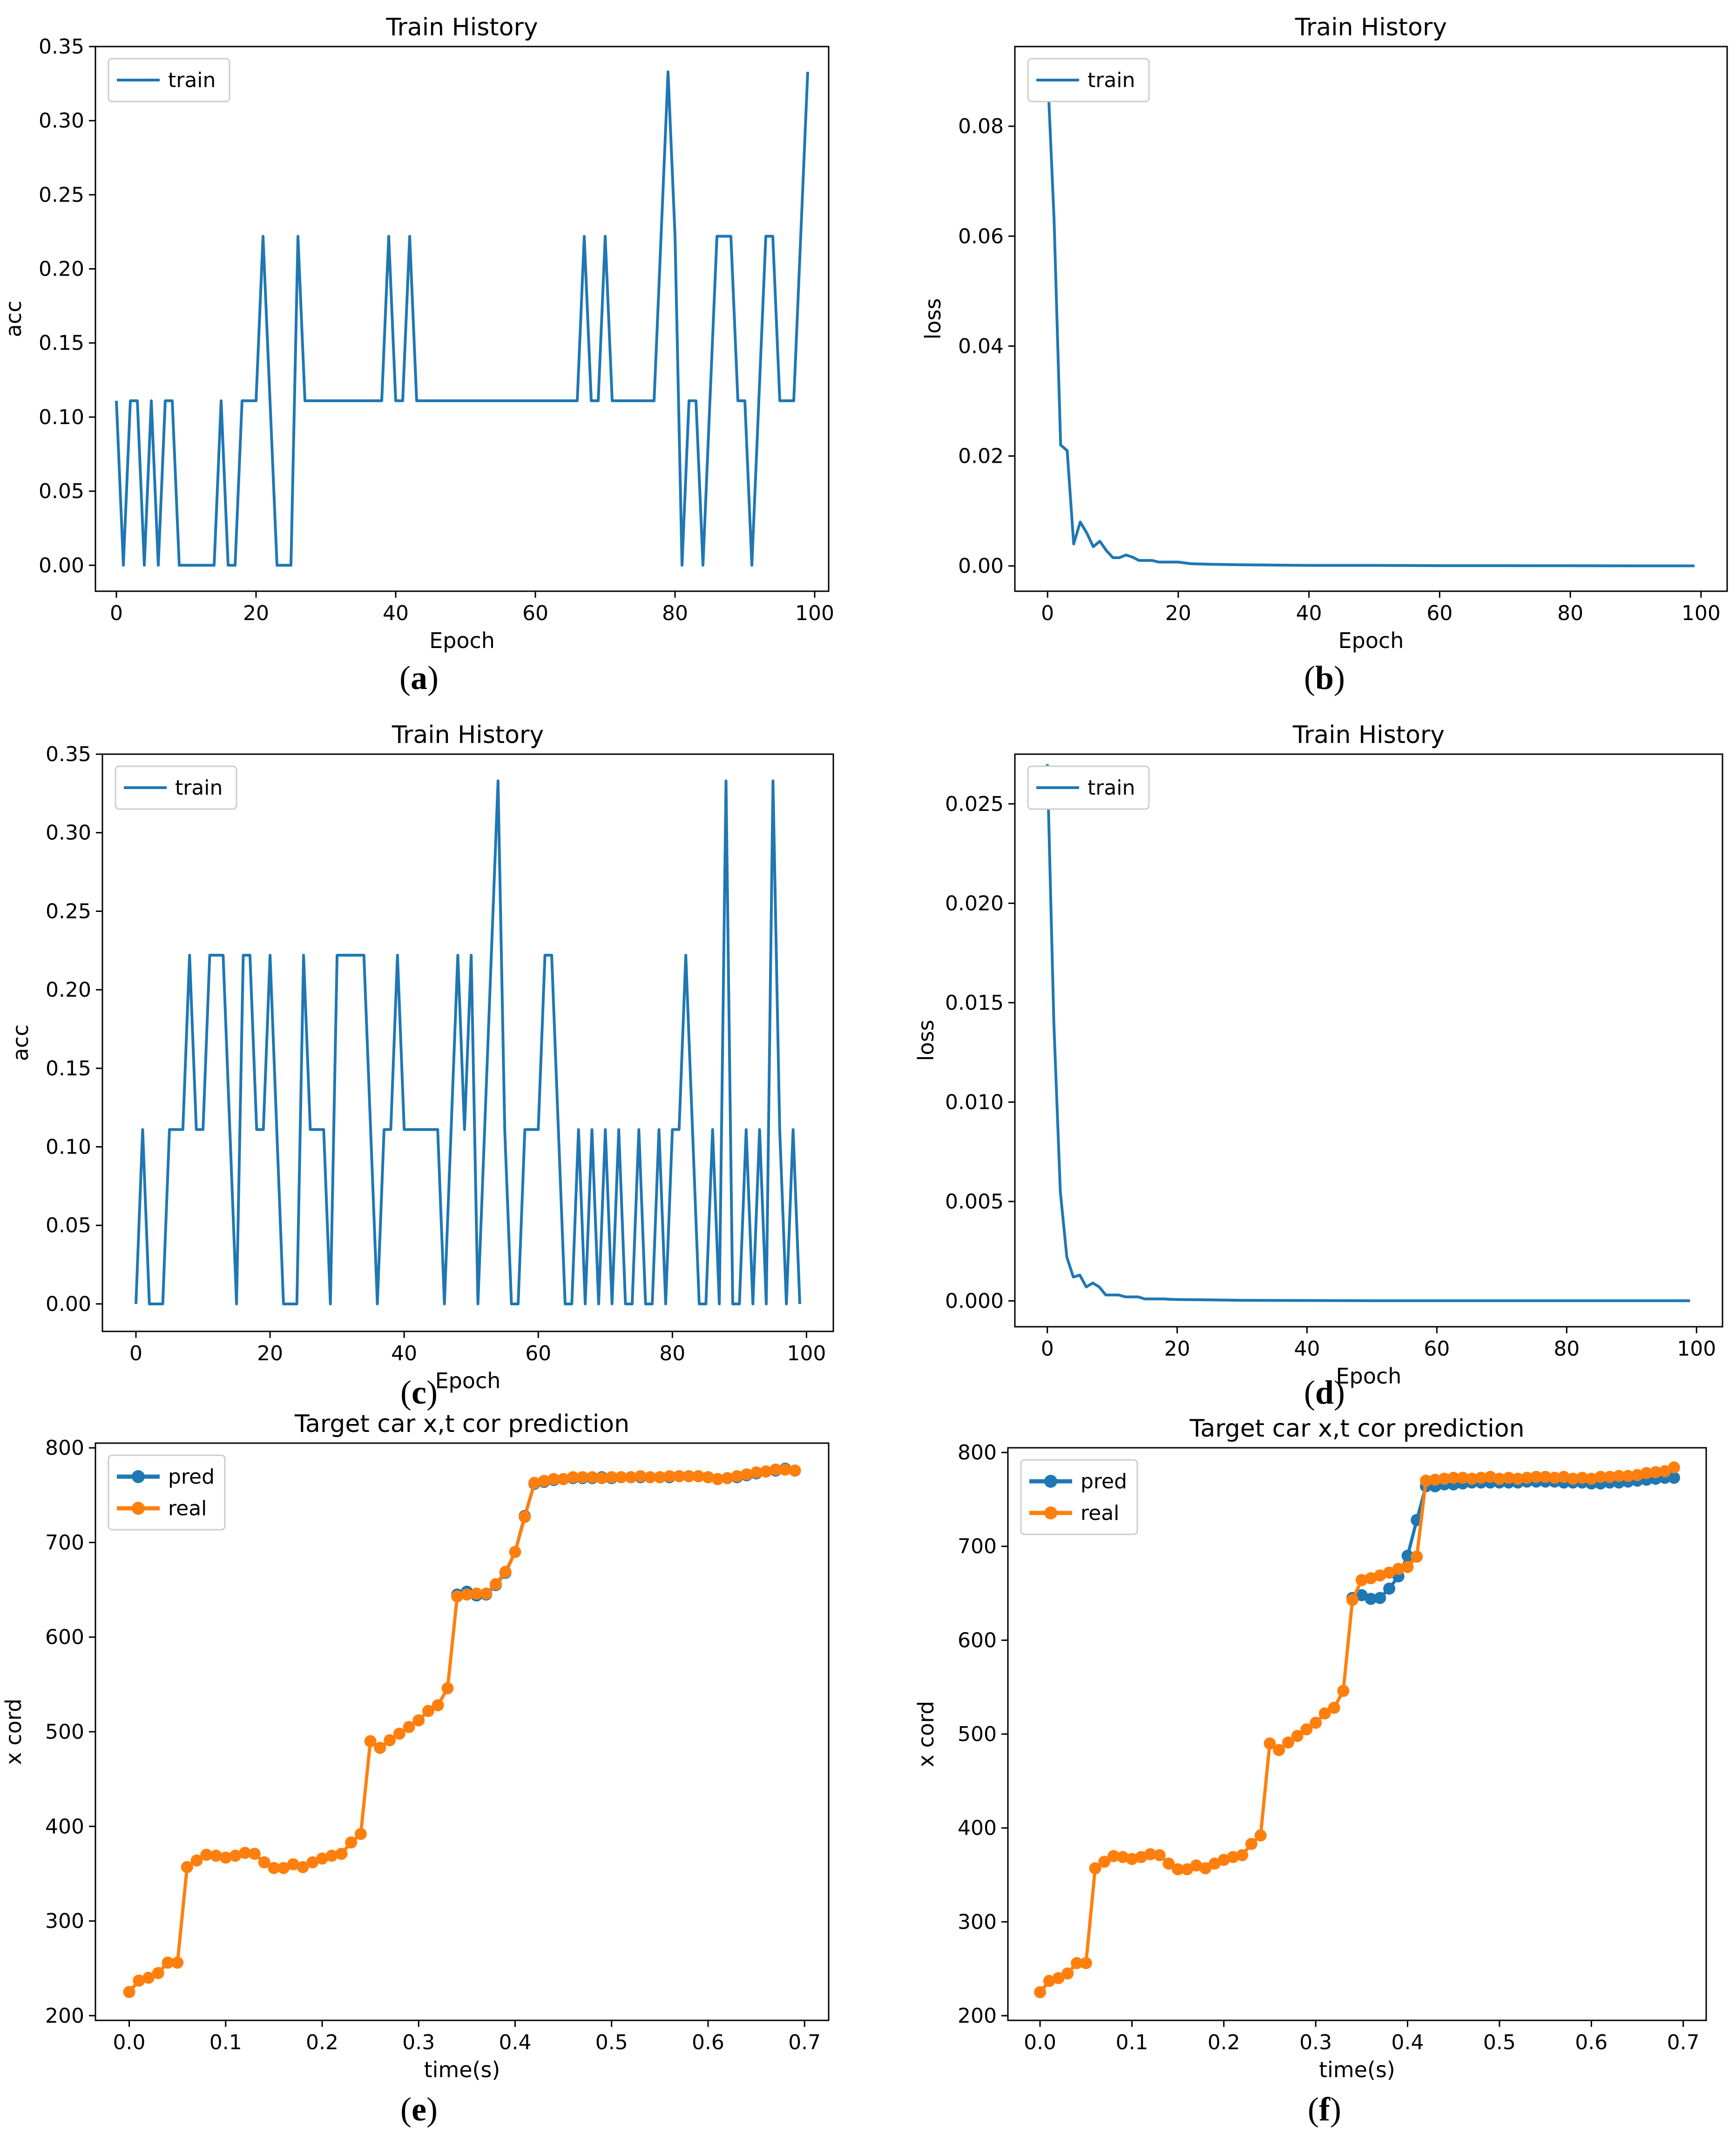  Describe the element at coordinates (974, 1301) in the screenshot. I see `y-tick-label: 0.000` at that location.